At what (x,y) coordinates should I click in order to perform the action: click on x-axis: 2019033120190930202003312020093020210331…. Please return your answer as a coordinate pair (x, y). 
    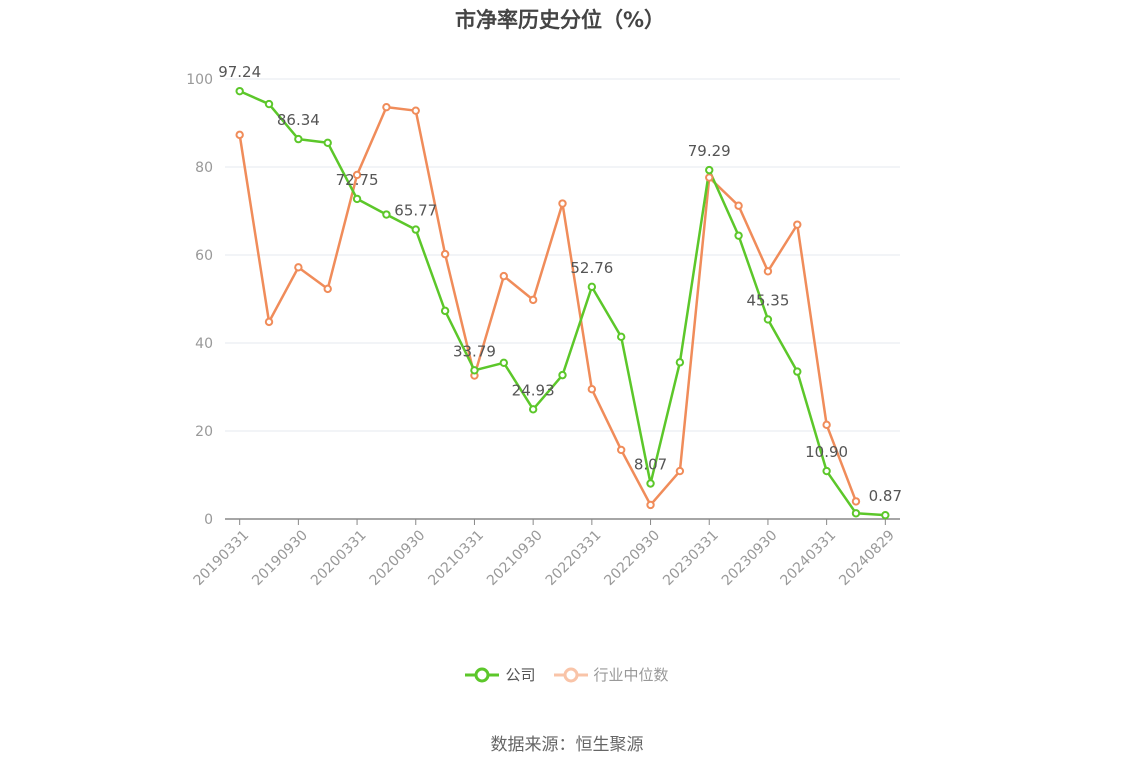
    Looking at the image, I should click on (545, 553).